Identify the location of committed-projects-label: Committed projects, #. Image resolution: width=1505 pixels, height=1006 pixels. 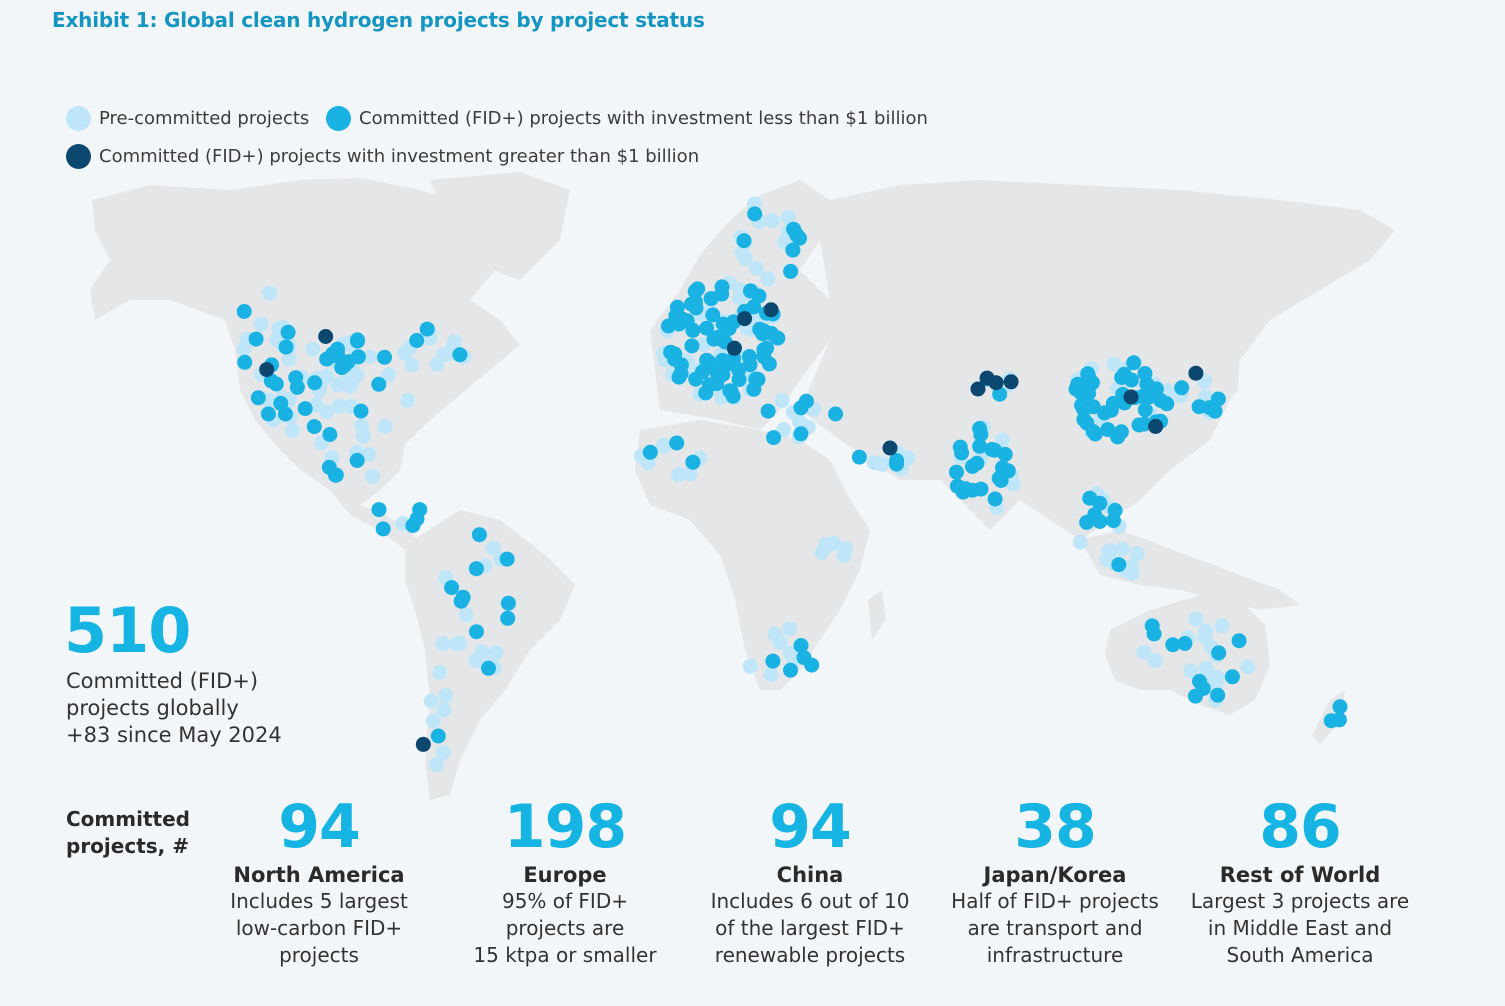
(128, 833).